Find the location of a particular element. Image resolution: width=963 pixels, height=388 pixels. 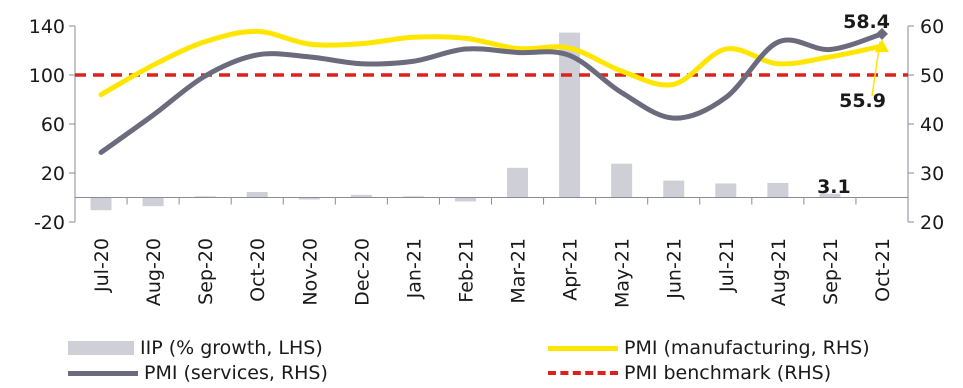

right-tick-label: 20 is located at coordinates (932, 223).